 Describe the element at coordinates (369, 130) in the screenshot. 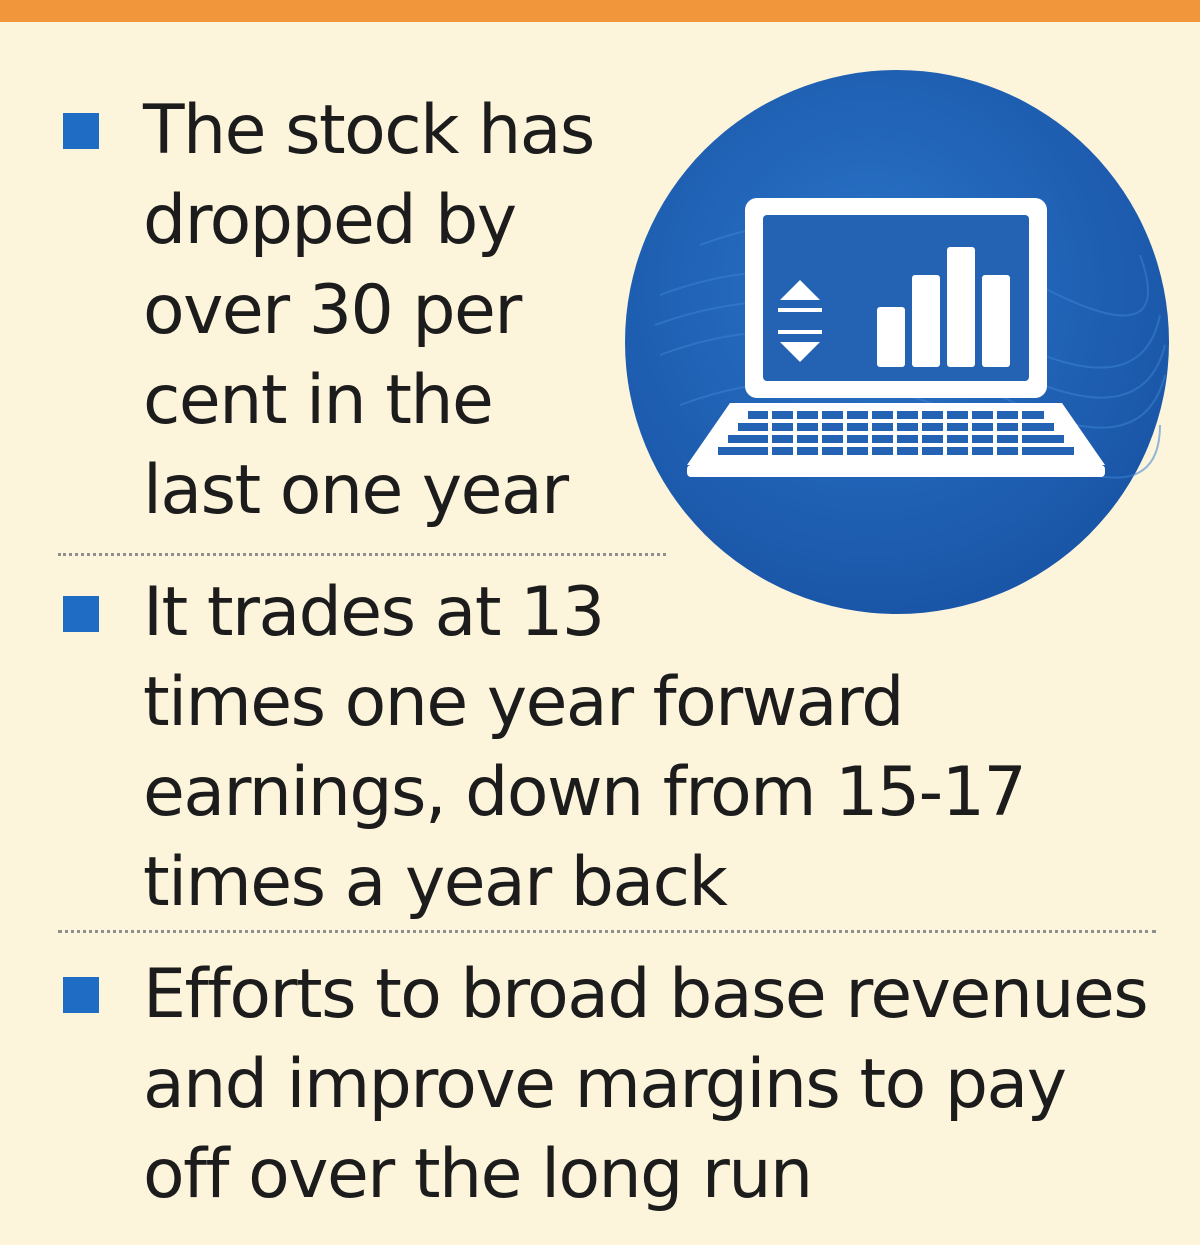

I see `bullet-line: The stock has` at that location.